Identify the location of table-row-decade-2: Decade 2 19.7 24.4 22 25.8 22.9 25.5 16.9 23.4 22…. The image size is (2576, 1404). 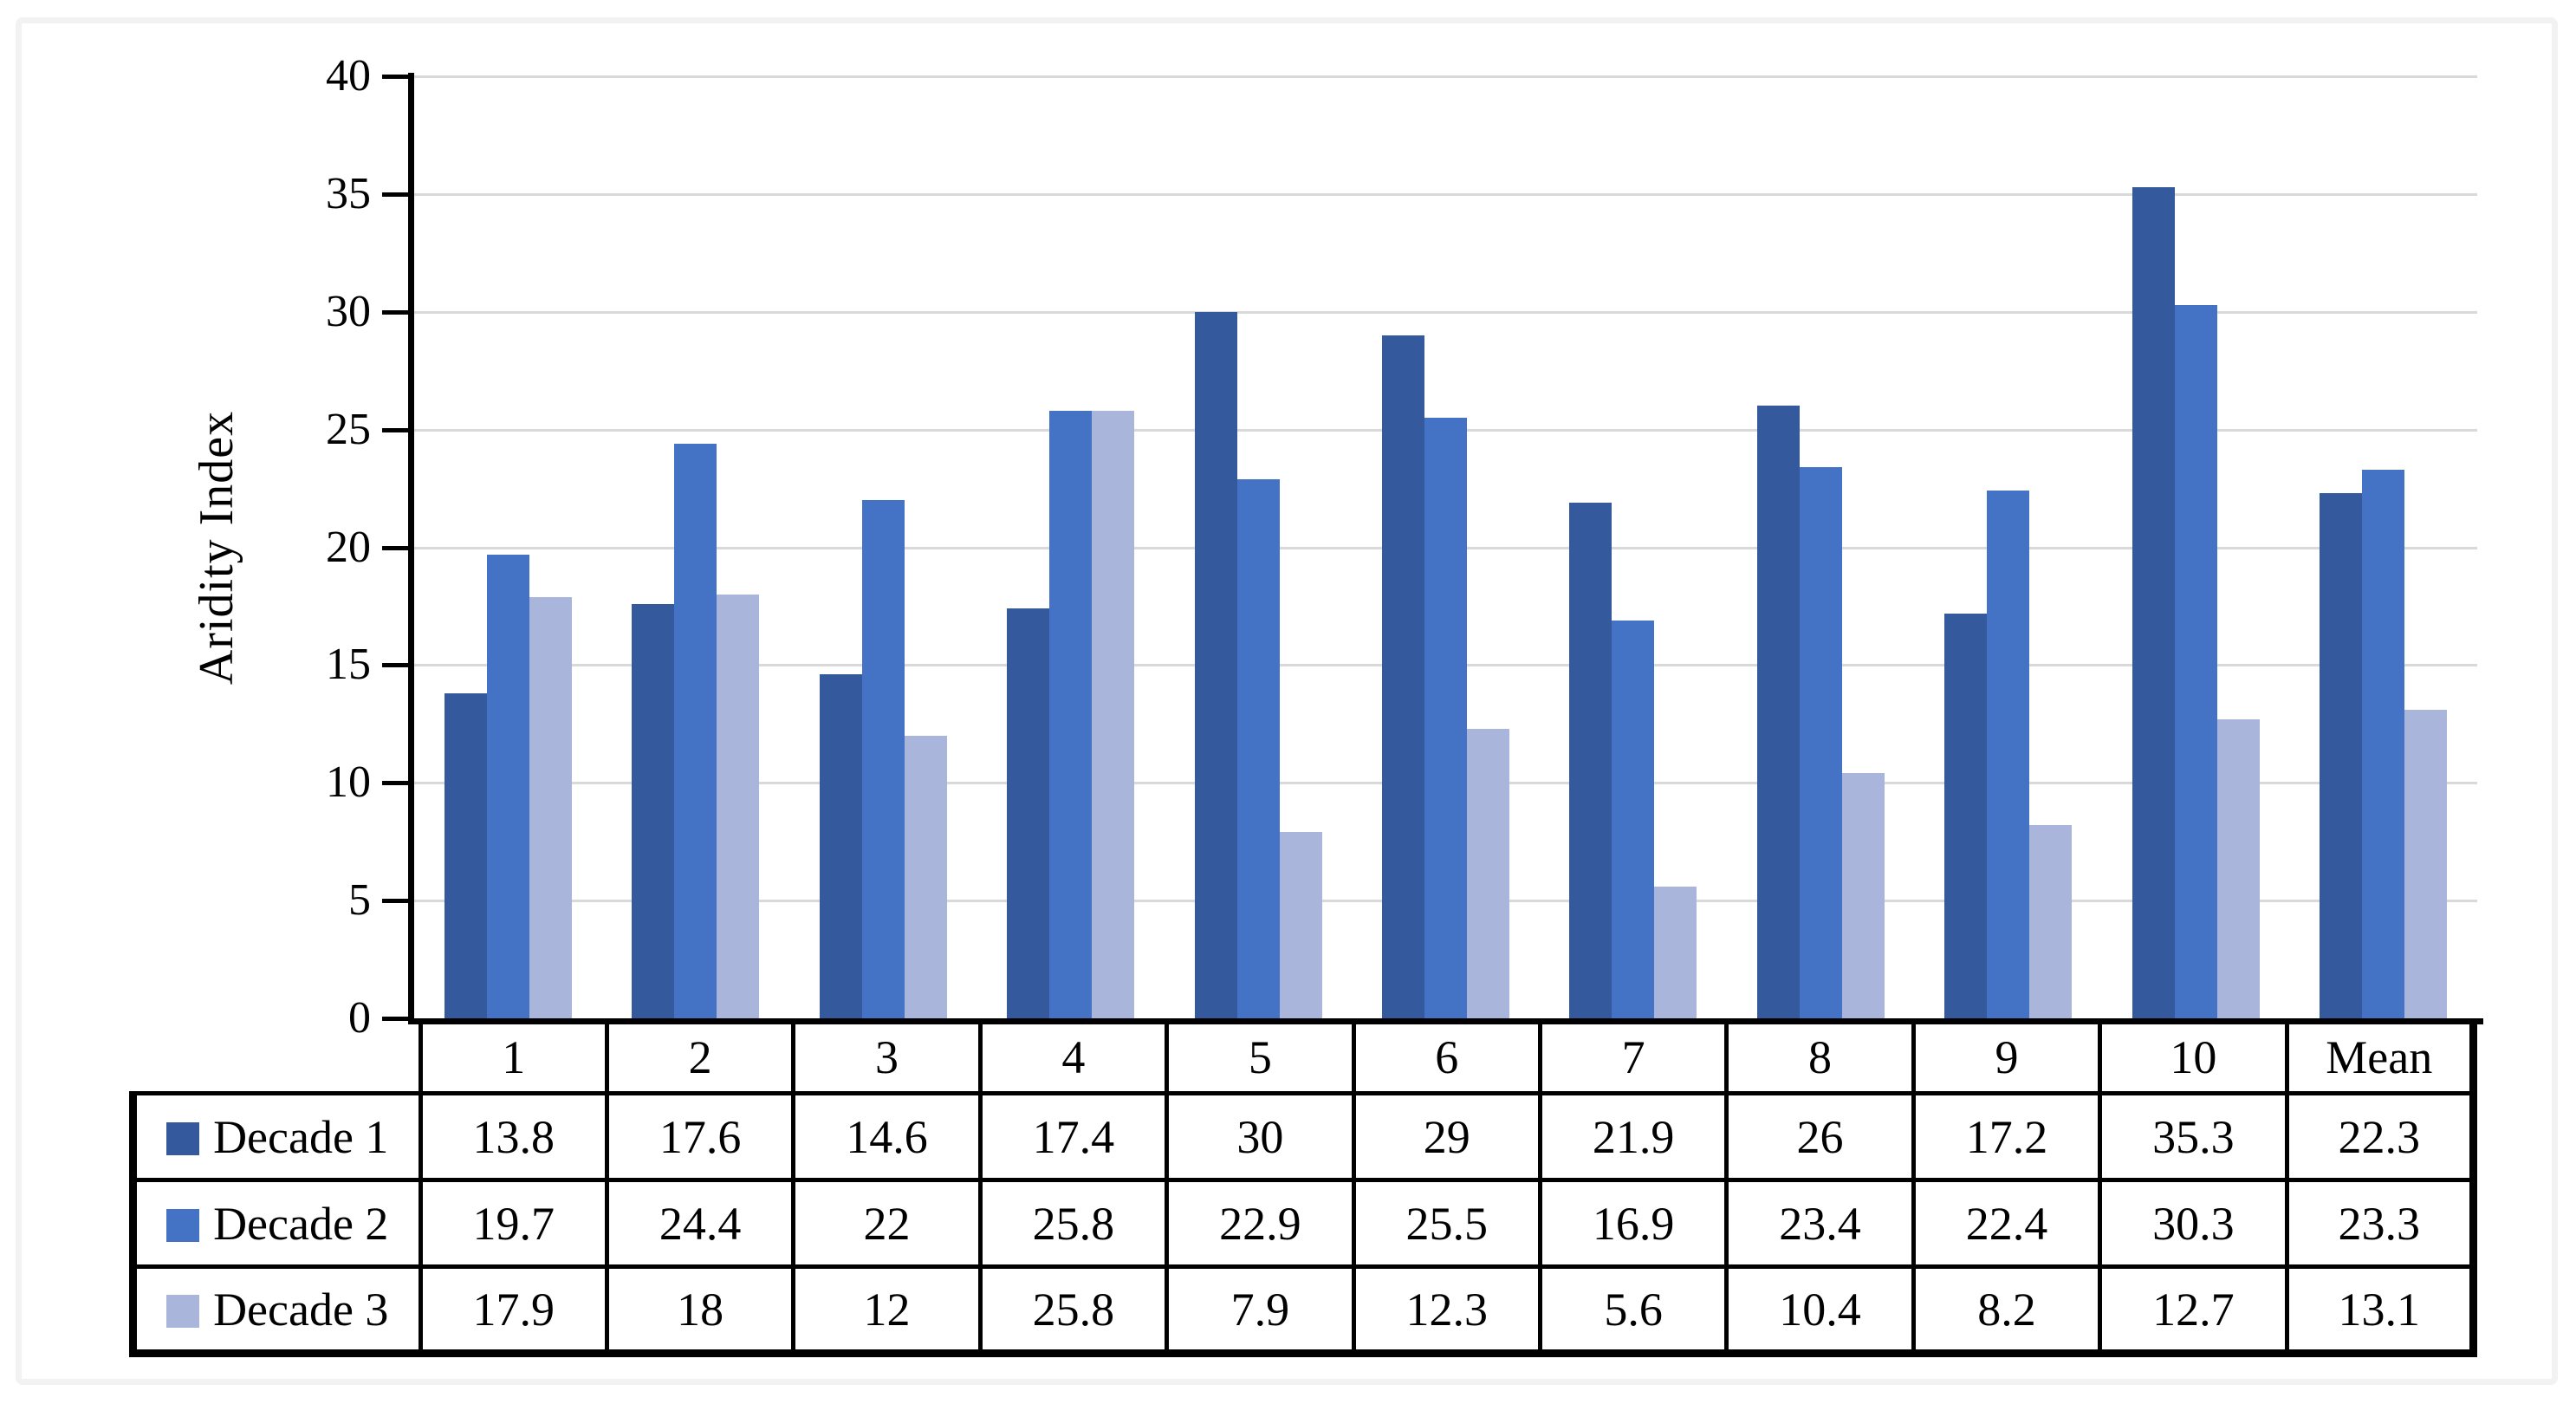
(1304, 1223).